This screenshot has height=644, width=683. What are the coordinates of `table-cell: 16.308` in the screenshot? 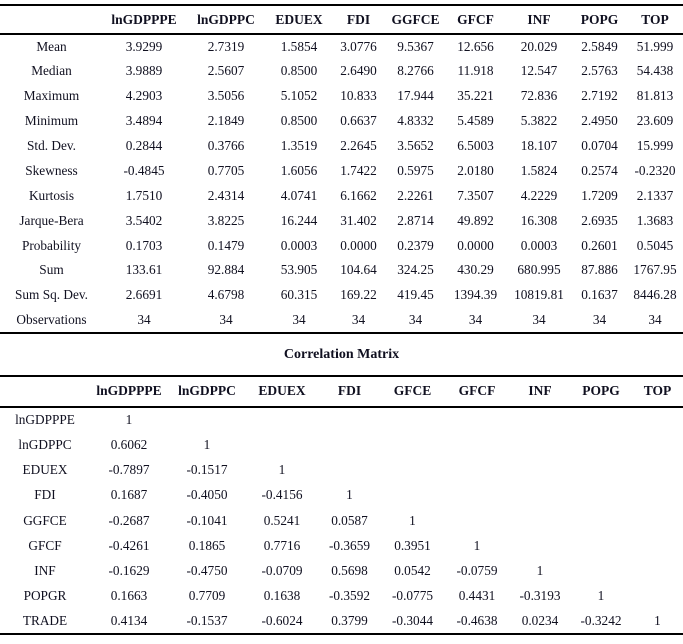 It's located at (539, 220).